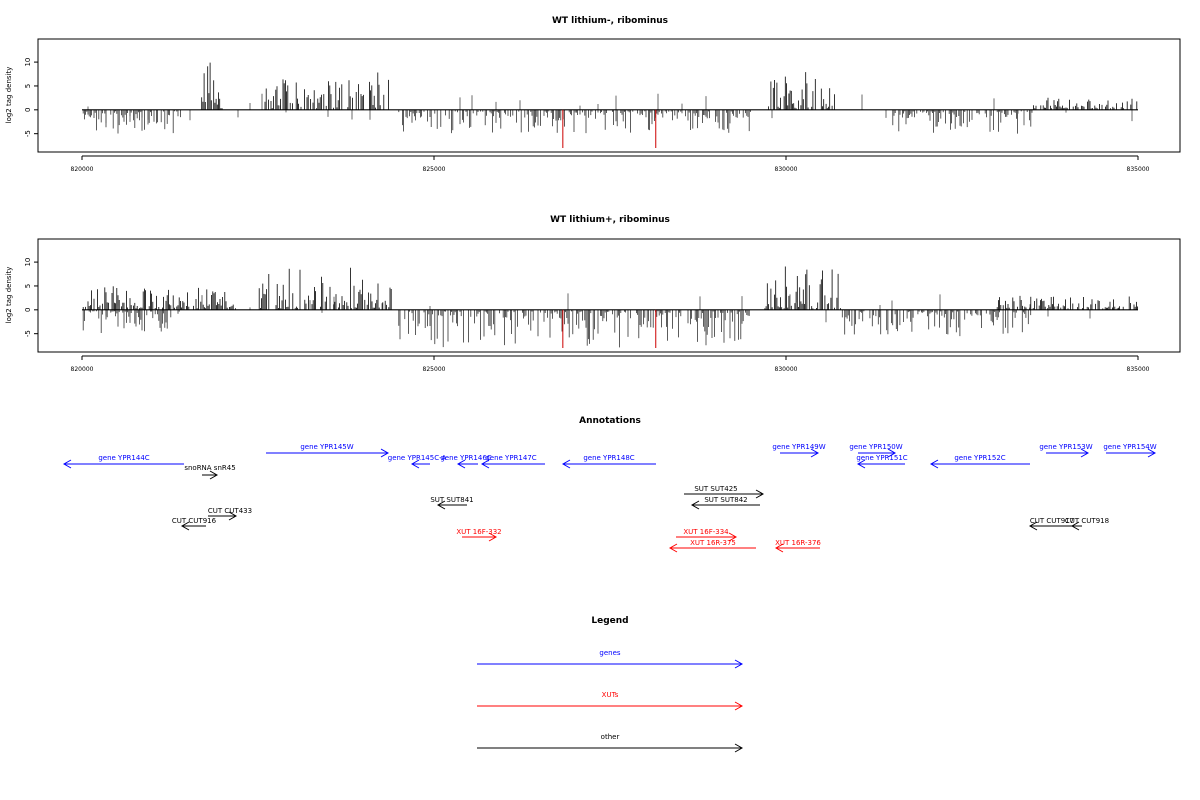  I want to click on feature-label: XUT 16R-376, so click(798, 543).